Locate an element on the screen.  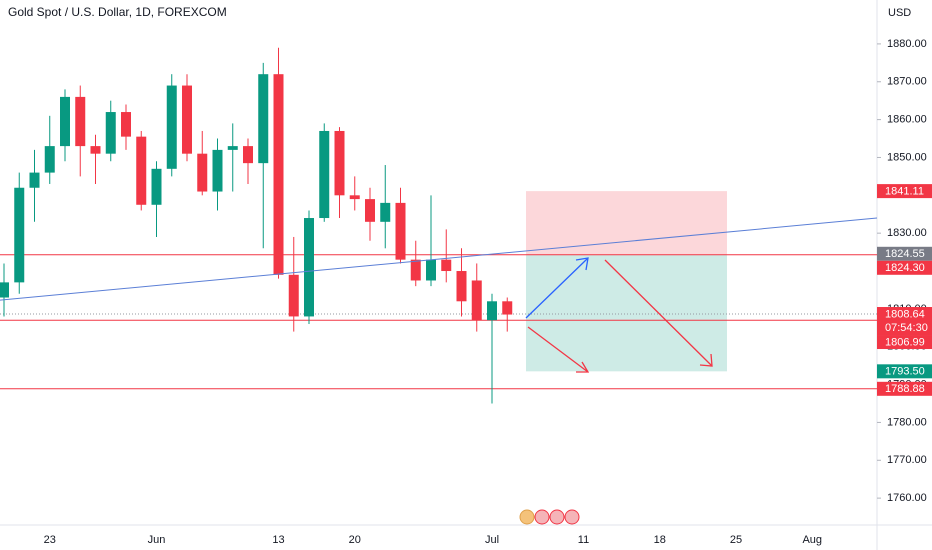
price-label: 1808.64 is located at coordinates (905, 314).